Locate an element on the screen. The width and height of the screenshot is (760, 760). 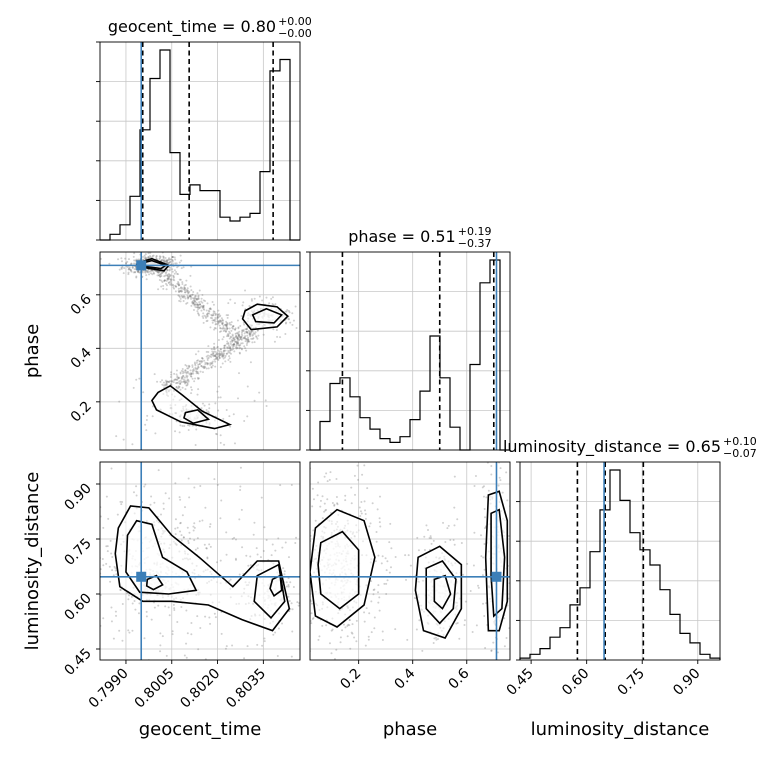
y-tick-label-luminosity_distance: 0.45 is located at coordinates (77, 662).